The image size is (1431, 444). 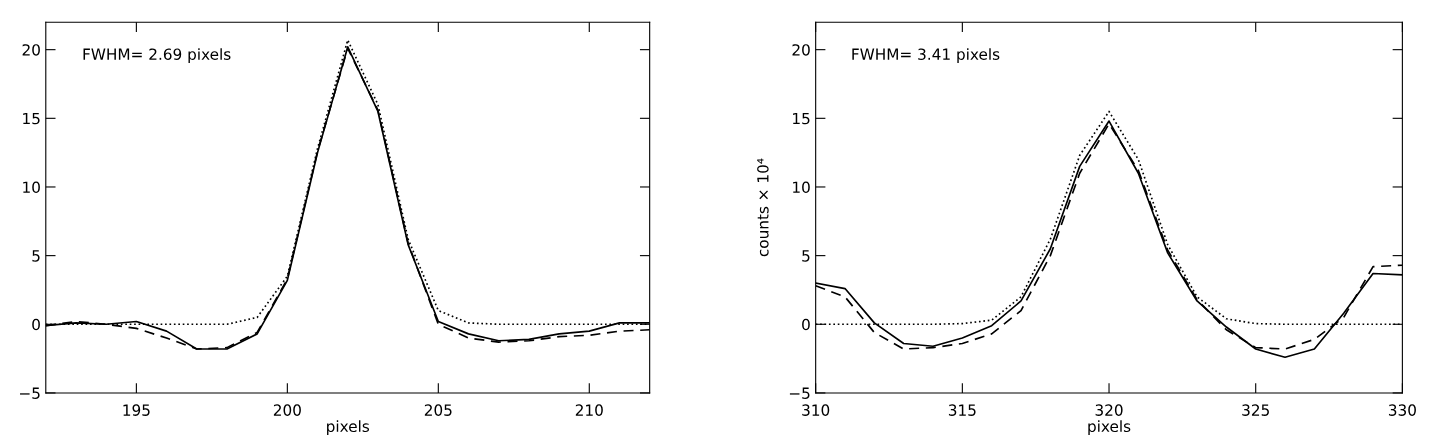 What do you see at coordinates (589, 410) in the screenshot?
I see `x-tick-label: 210` at bounding box center [589, 410].